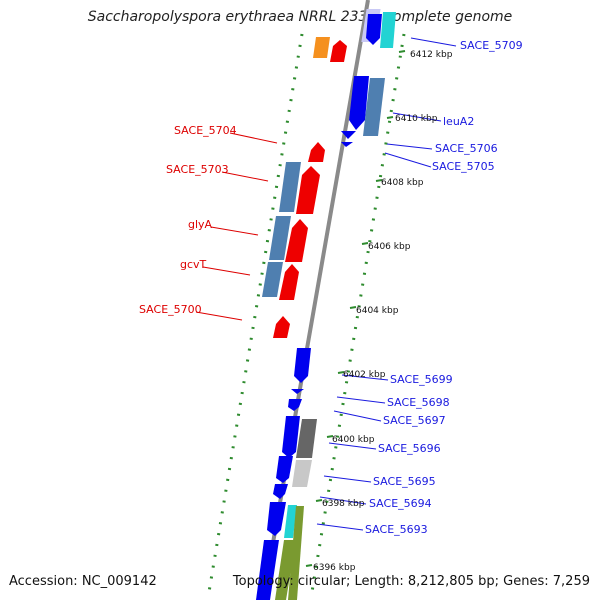 The image size is (600, 600). What do you see at coordinates (296, 240) in the screenshot?
I see `cds-glya` at bounding box center [296, 240].